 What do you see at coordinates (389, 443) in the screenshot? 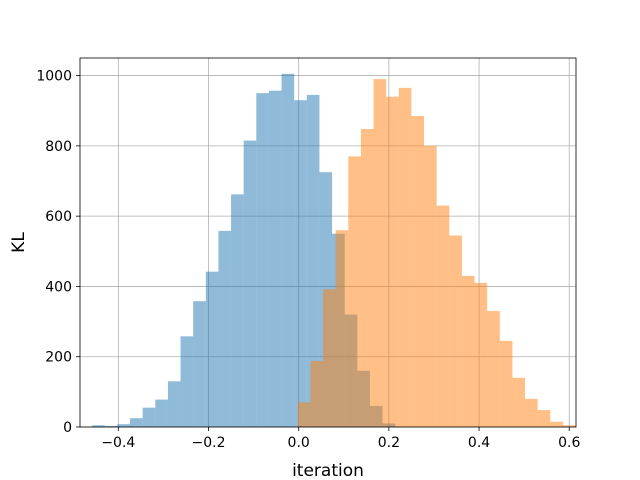
I see `x-tick-label: 0.2` at bounding box center [389, 443].